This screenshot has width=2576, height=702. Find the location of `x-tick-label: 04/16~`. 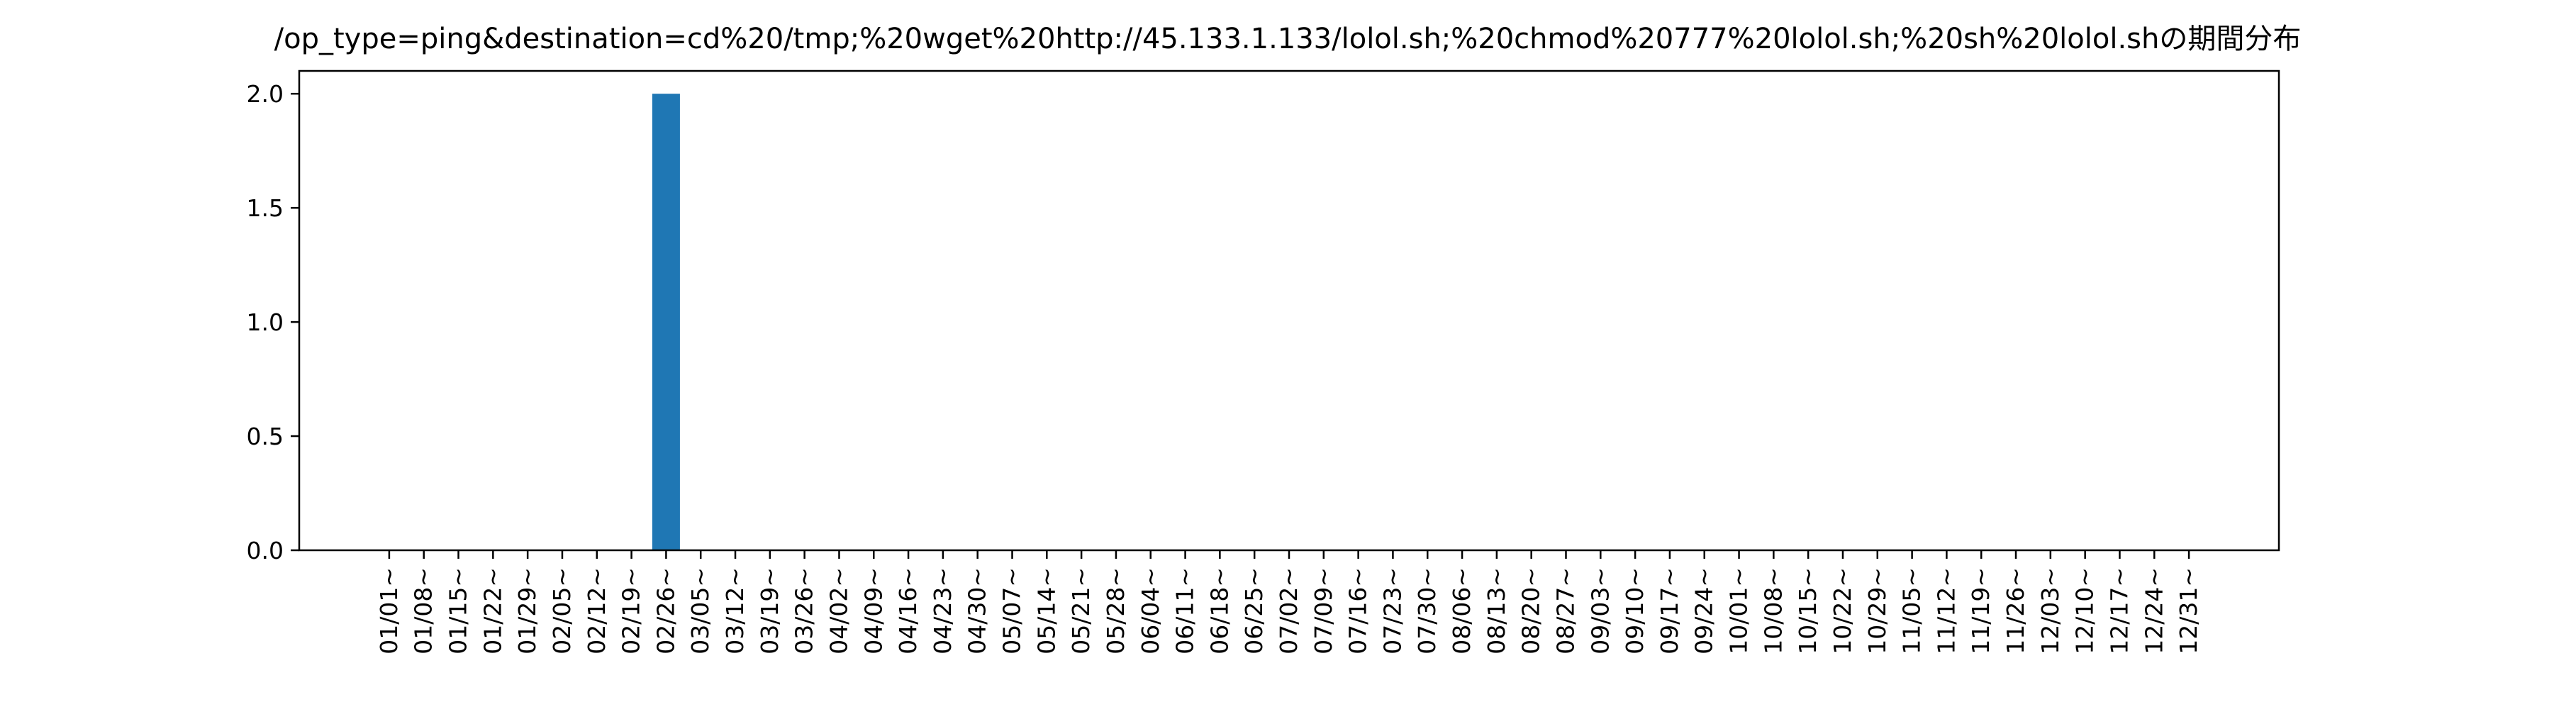

x-tick-label: 04/16~ is located at coordinates (908, 611).